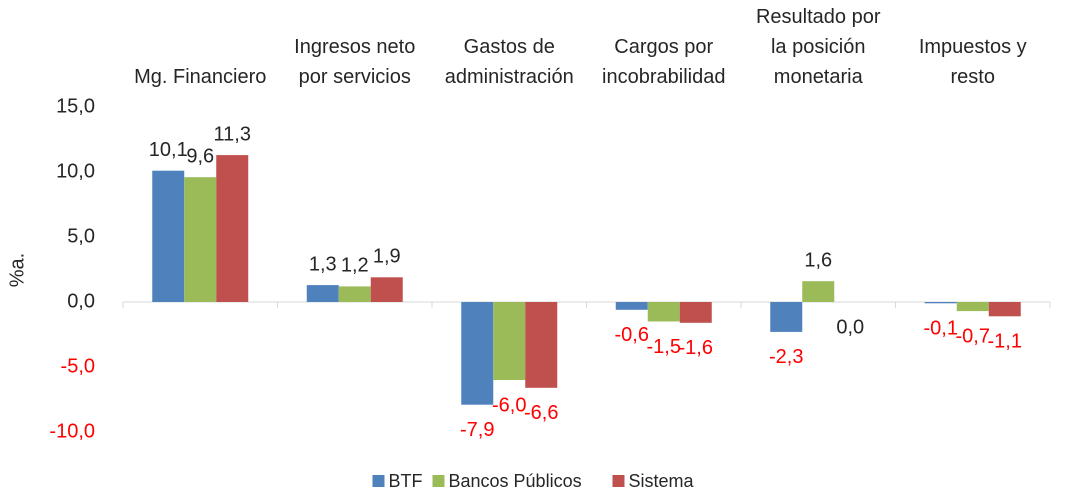 This screenshot has height=493, width=1065. I want to click on data-label: 1,2, so click(355, 266).